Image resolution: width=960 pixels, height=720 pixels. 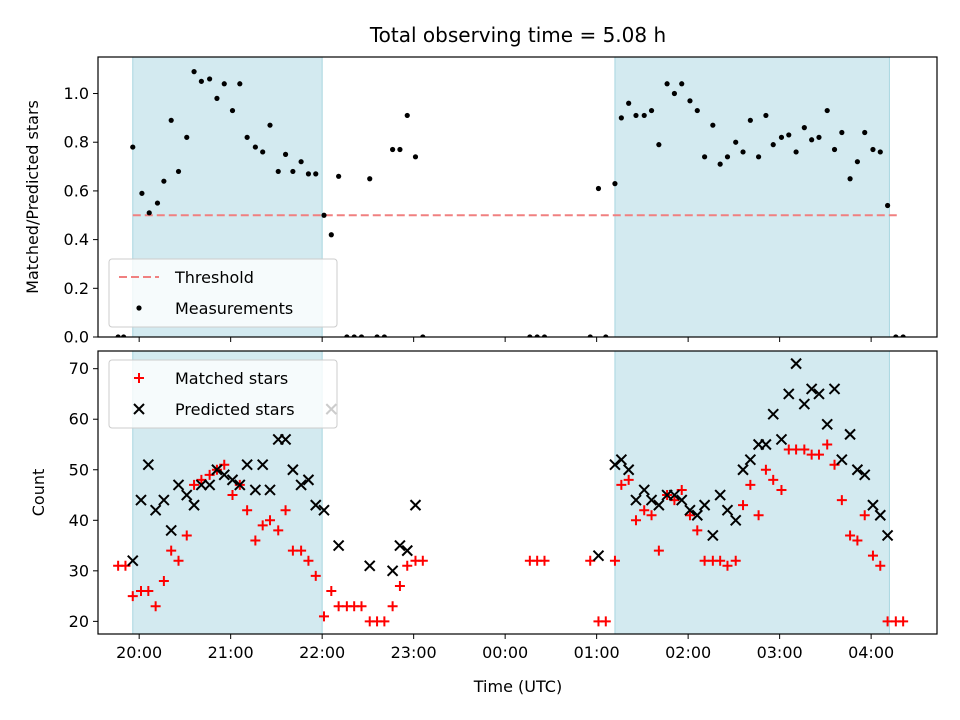 What do you see at coordinates (505, 652) in the screenshot?
I see `x-tick-label: 00:00` at bounding box center [505, 652].